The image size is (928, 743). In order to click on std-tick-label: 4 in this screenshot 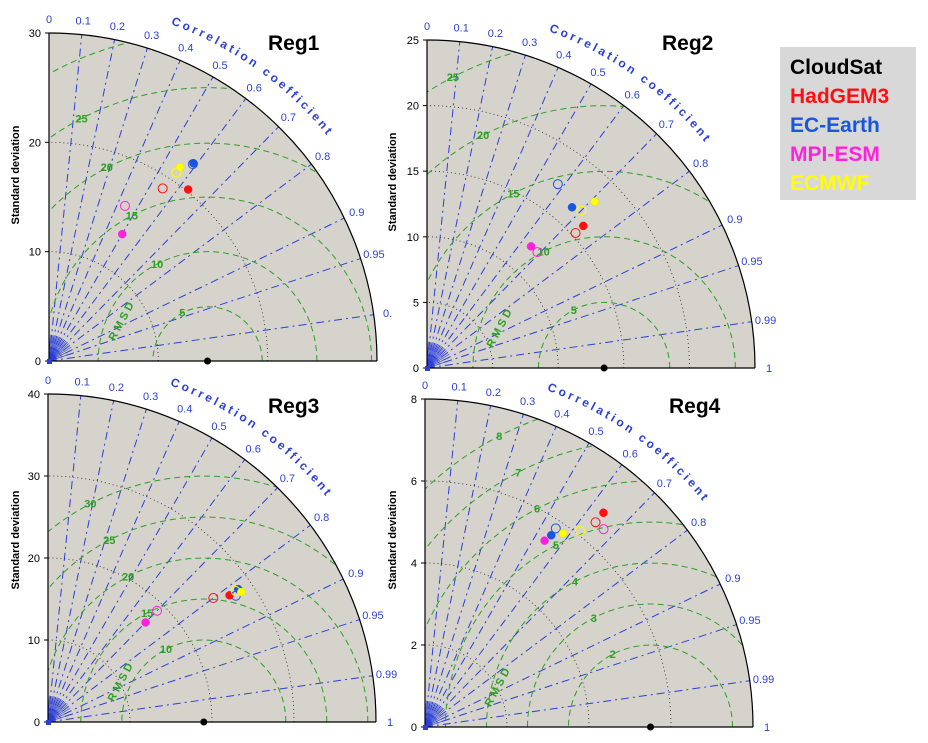, I will do `click(414, 564)`.